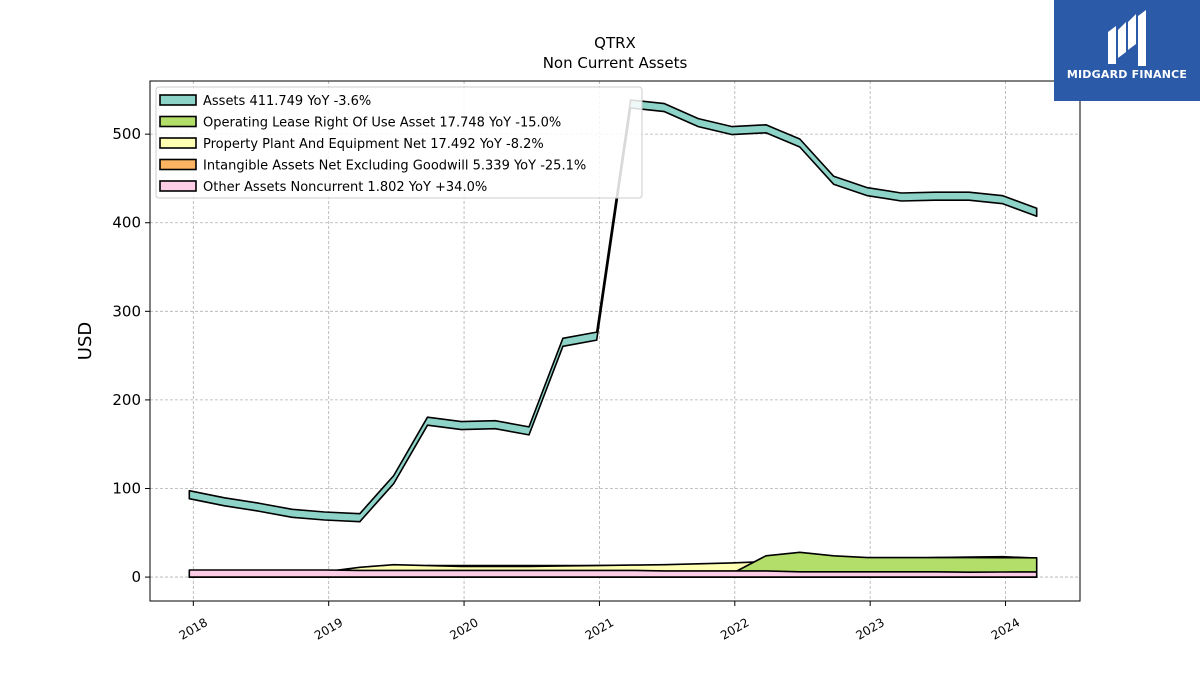 The width and height of the screenshot is (1200, 675). I want to click on midgard-finance-logo: MIDGARD FINANCE, so click(1127, 50).